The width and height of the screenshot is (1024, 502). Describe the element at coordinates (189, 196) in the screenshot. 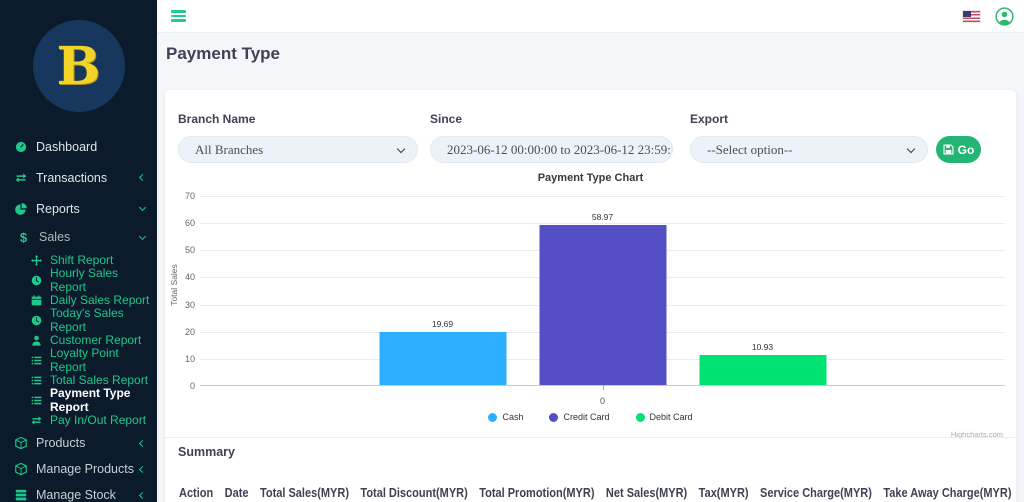

I see `y-axis-tick-label: 70` at that location.